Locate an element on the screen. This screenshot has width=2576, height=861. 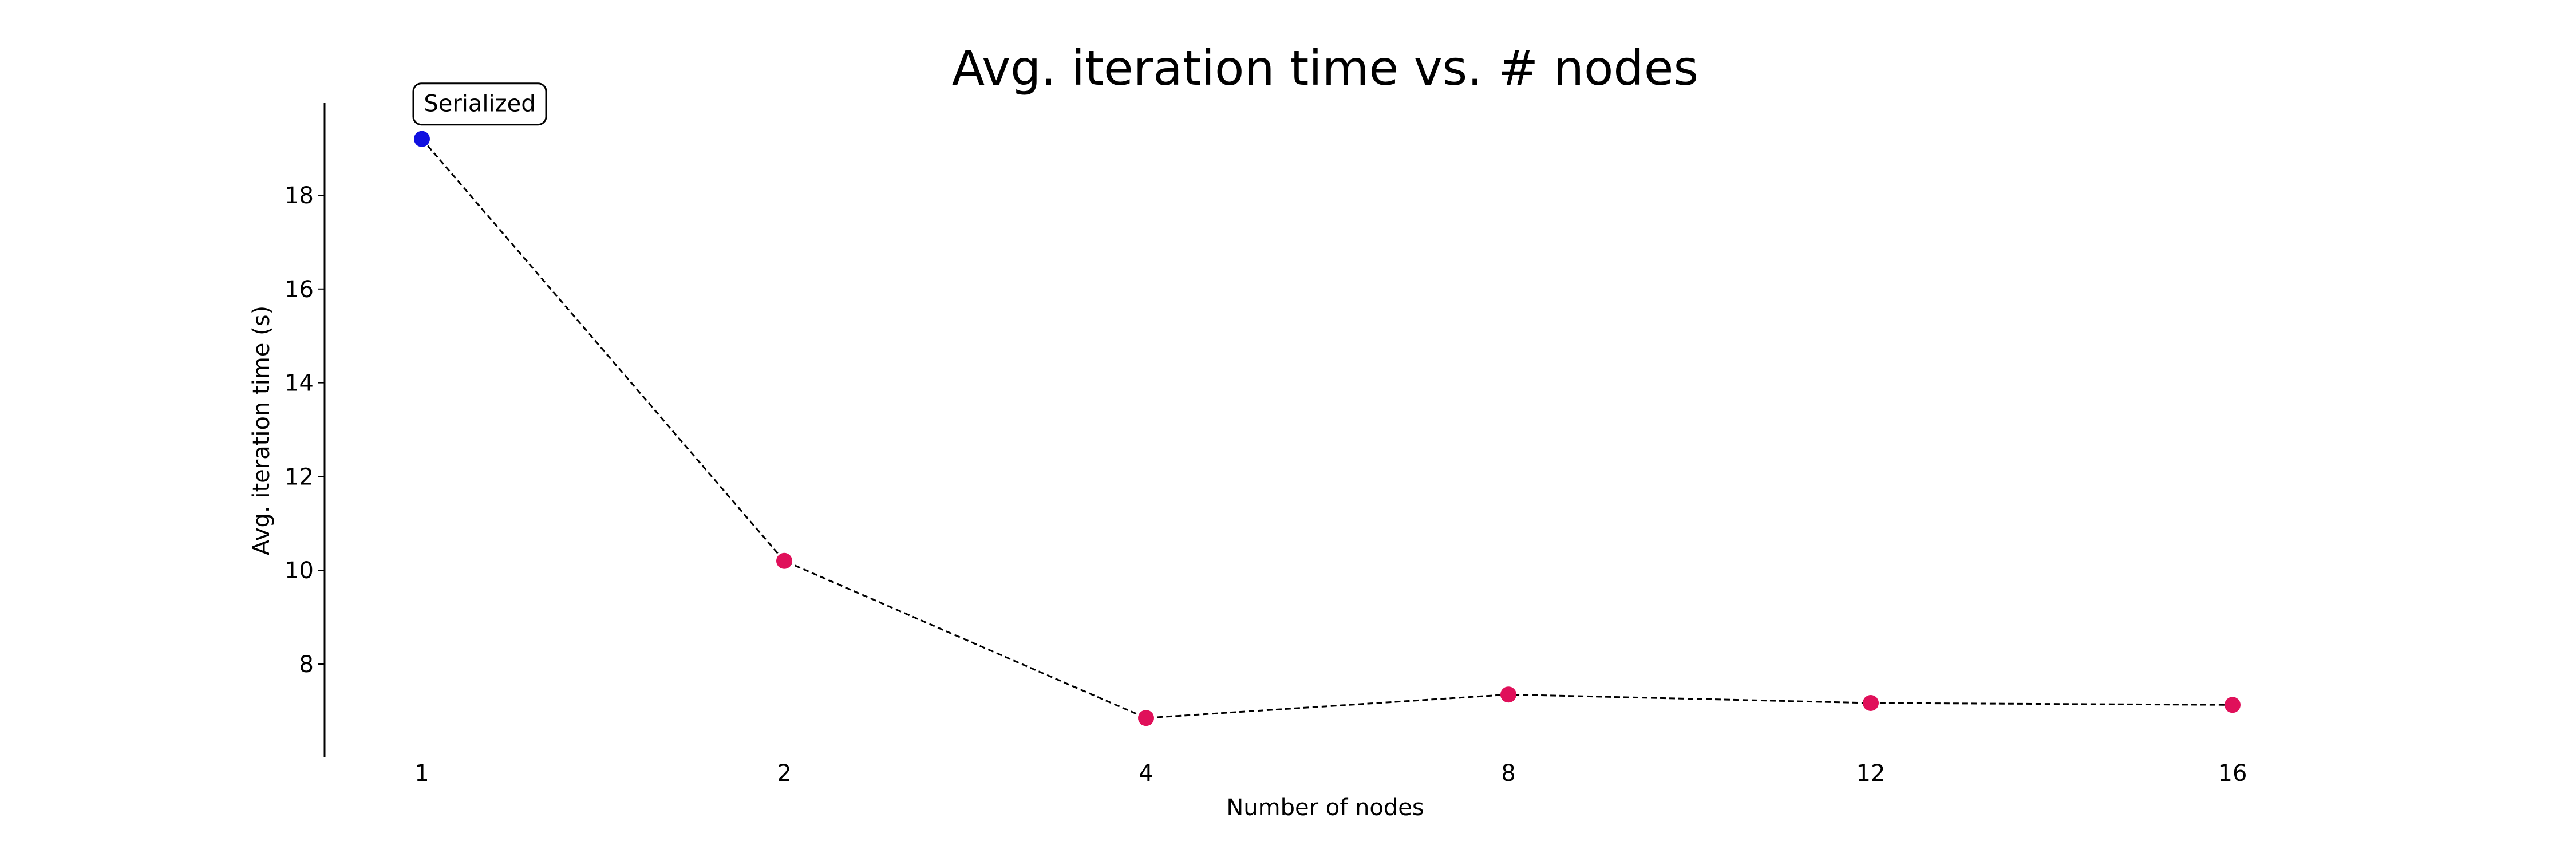
y-tick-label: 18 is located at coordinates (299, 196).